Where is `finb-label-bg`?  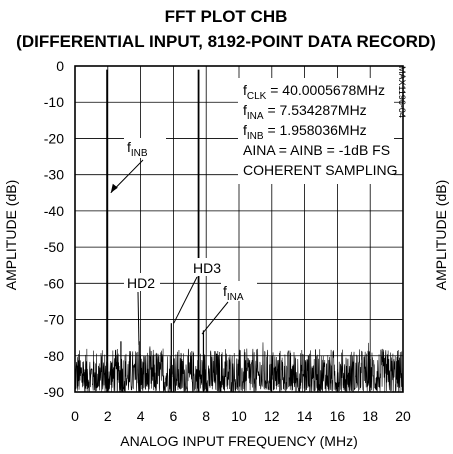
finb-label-bg is located at coordinates (145, 148).